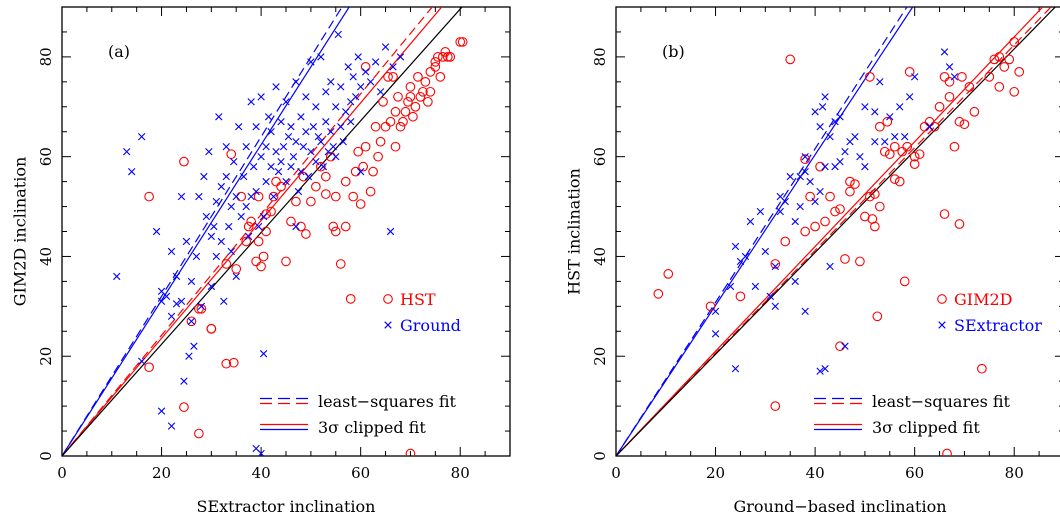  Describe the element at coordinates (388, 325) in the screenshot. I see `legend-marker-cross` at that location.